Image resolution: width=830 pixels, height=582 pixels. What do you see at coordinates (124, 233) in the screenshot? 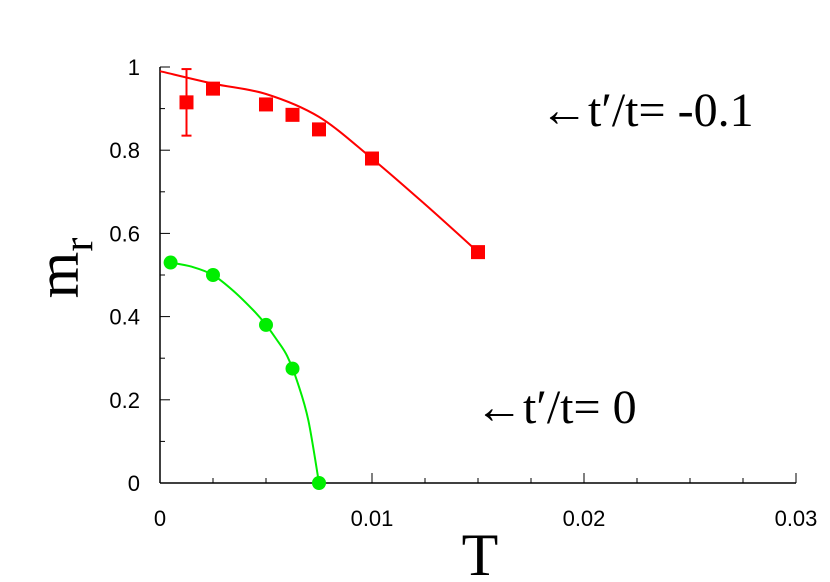
I see `y-tick-label: 0.6` at bounding box center [124, 233].